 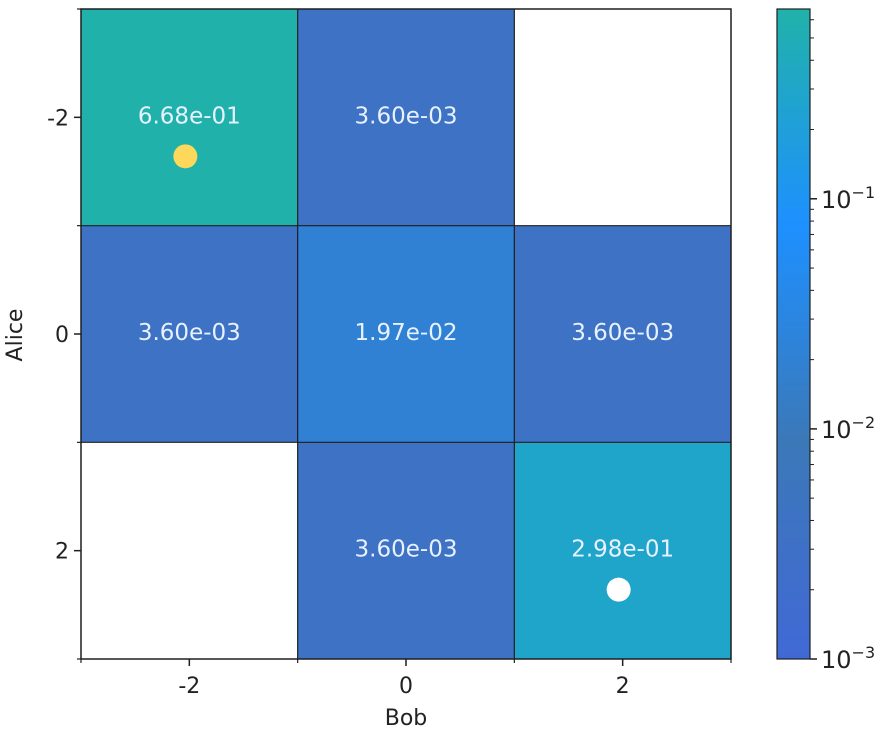 What do you see at coordinates (848, 428) in the screenshot?
I see `colorbar-tick-label: 10⁻²` at bounding box center [848, 428].